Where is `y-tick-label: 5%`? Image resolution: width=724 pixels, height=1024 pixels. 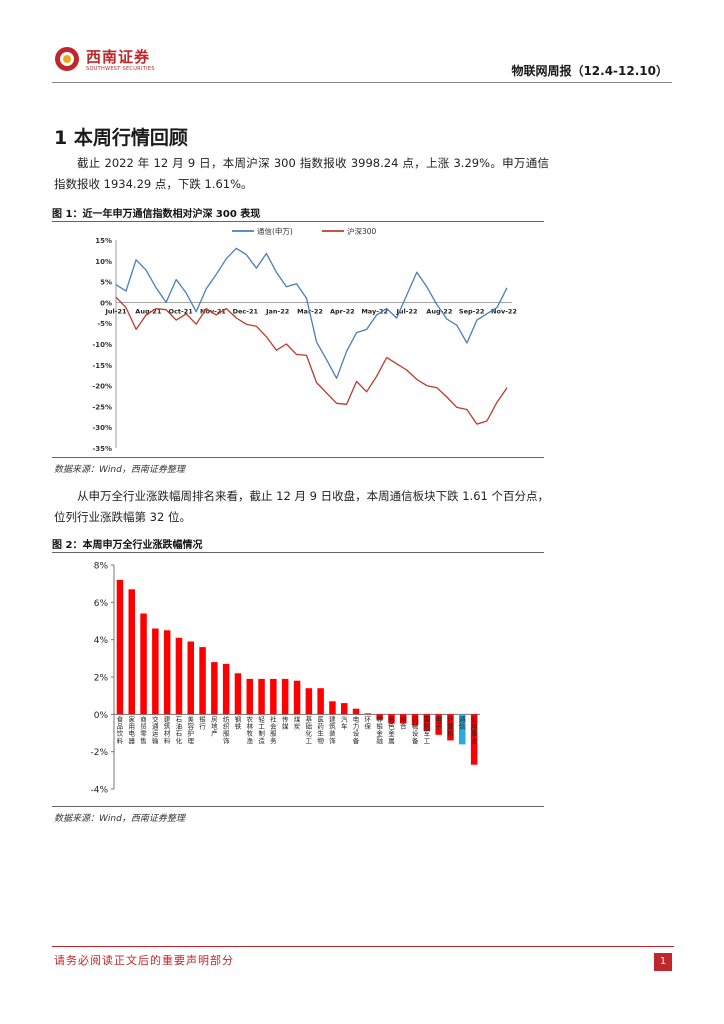
y-tick-label: 5% is located at coordinates (106, 283).